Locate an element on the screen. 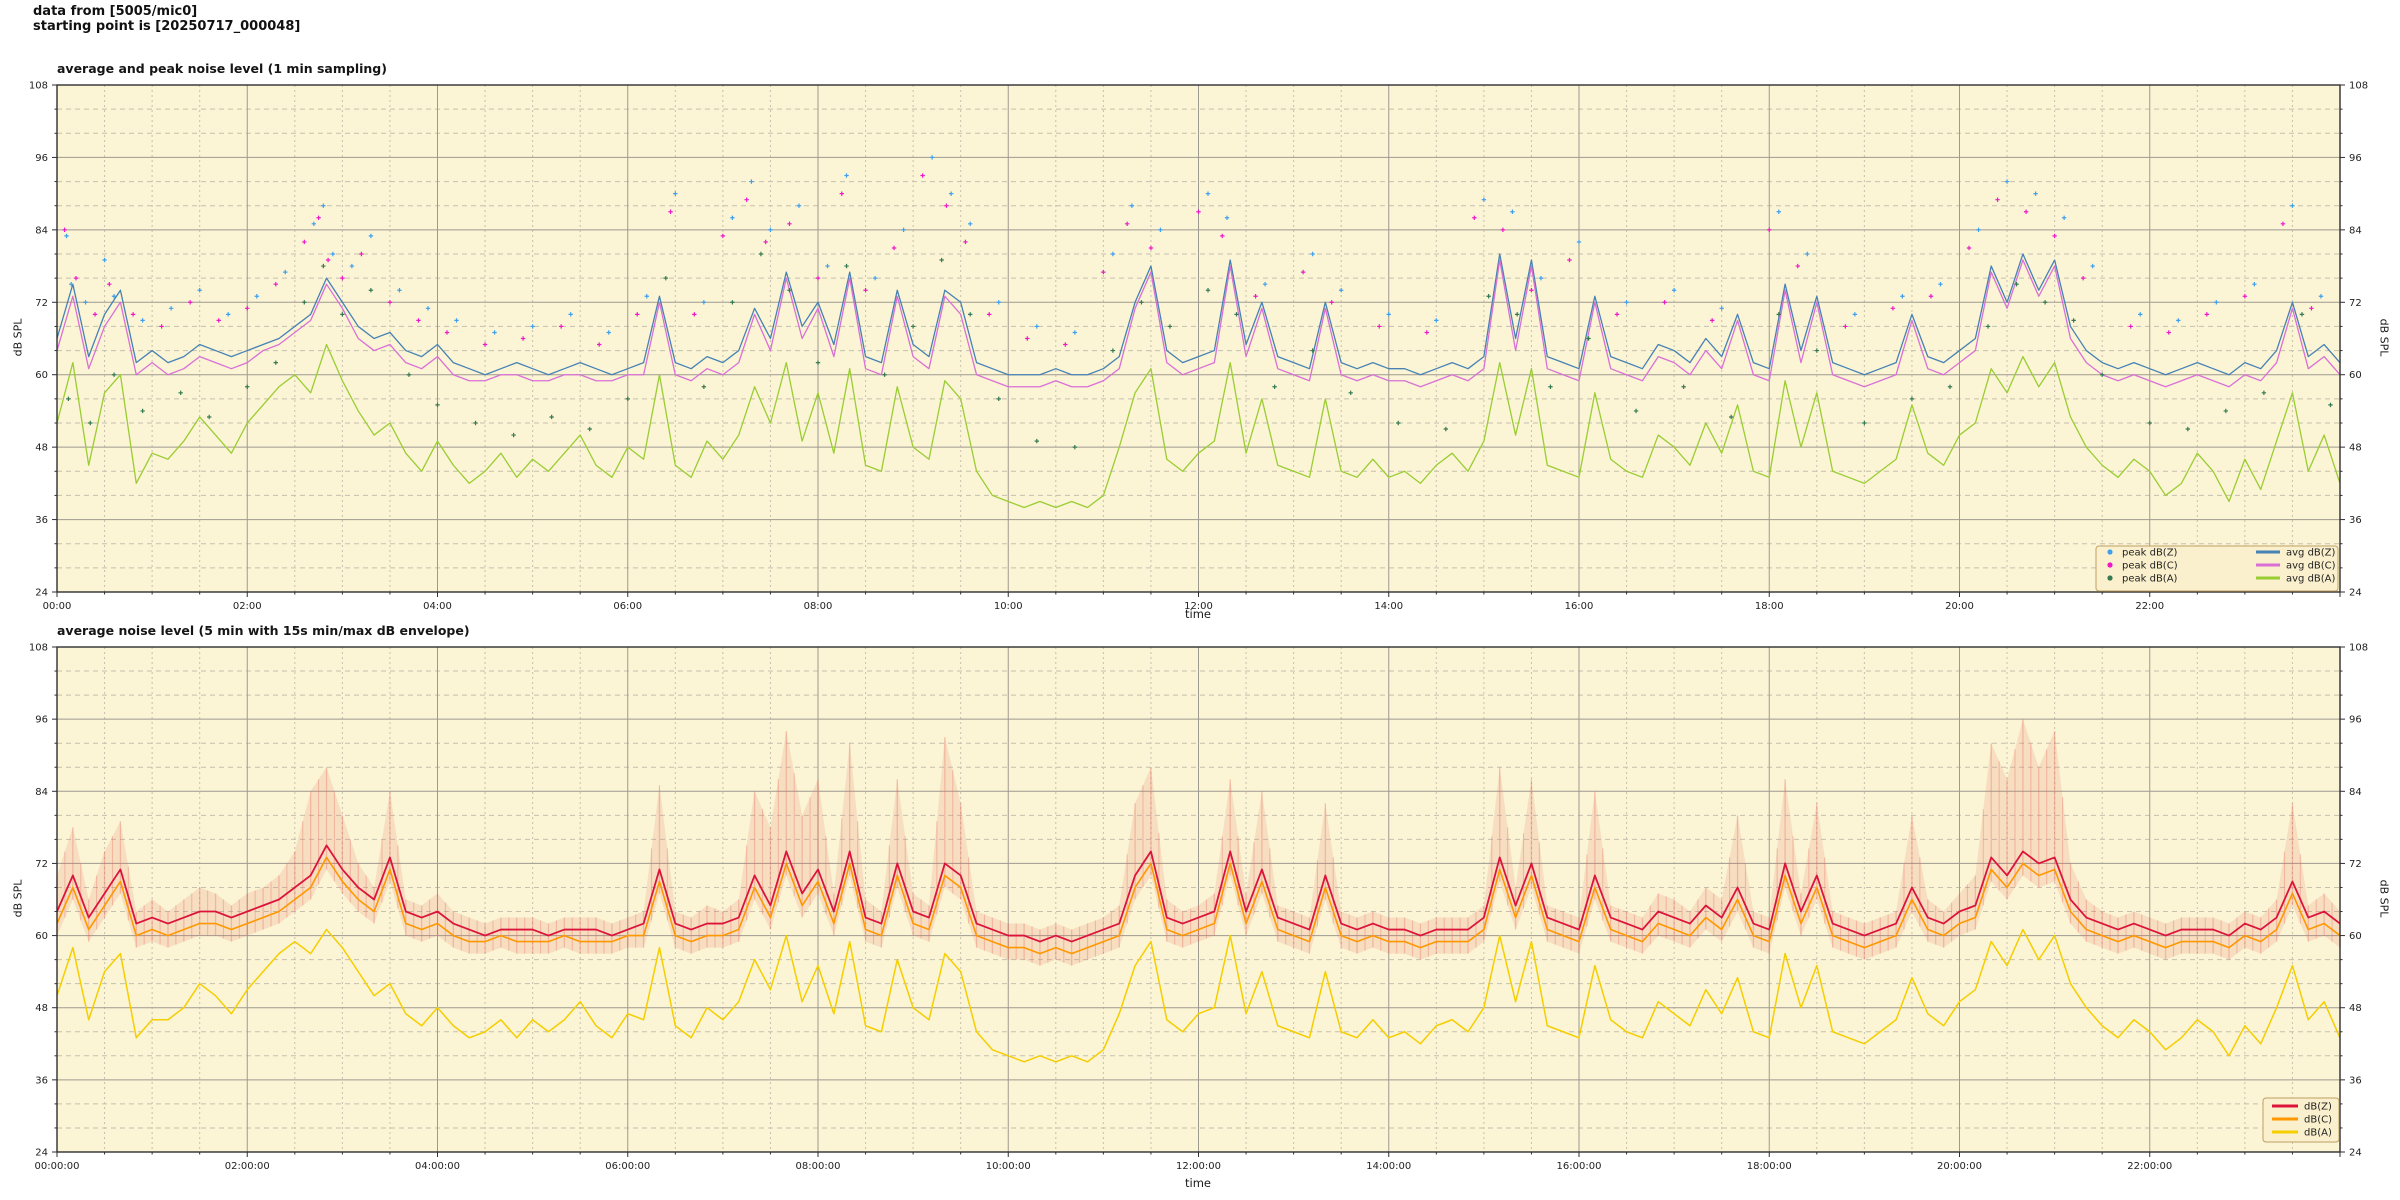 The image size is (2400, 1200). x-tick-label: 16:00 is located at coordinates (1579, 606).